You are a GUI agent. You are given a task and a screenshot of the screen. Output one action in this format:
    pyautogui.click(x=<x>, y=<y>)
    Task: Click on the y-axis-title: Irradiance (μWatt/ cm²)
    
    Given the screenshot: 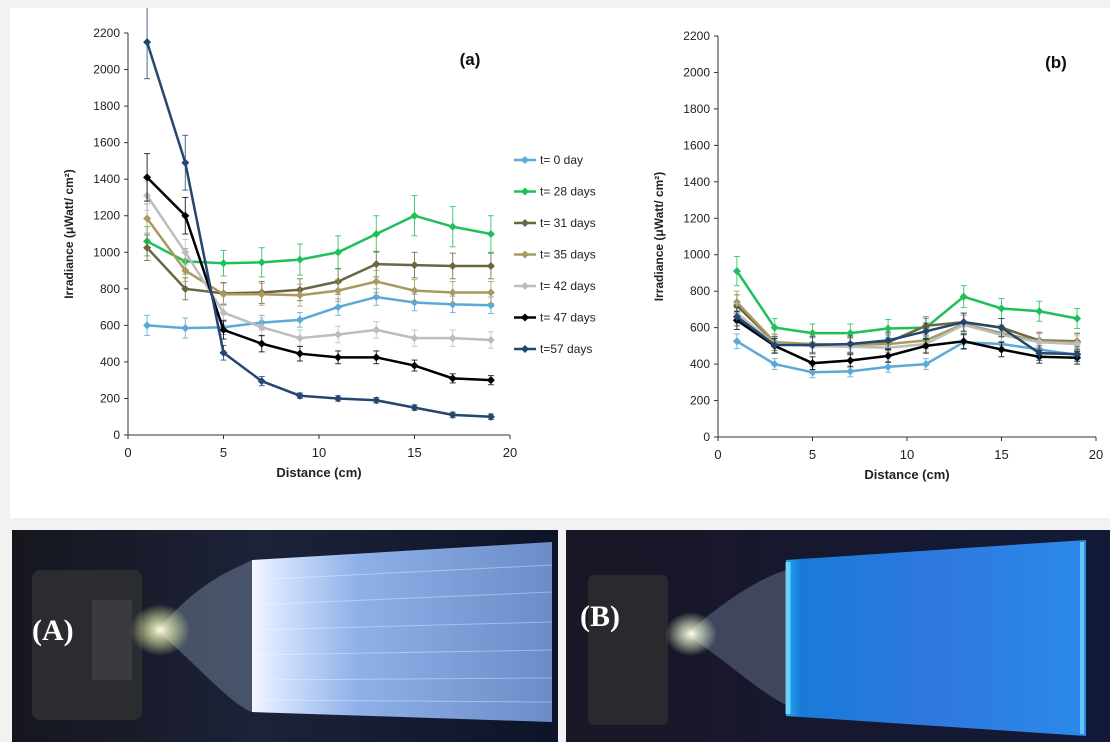 What is the action you would take?
    pyautogui.click(x=659, y=237)
    